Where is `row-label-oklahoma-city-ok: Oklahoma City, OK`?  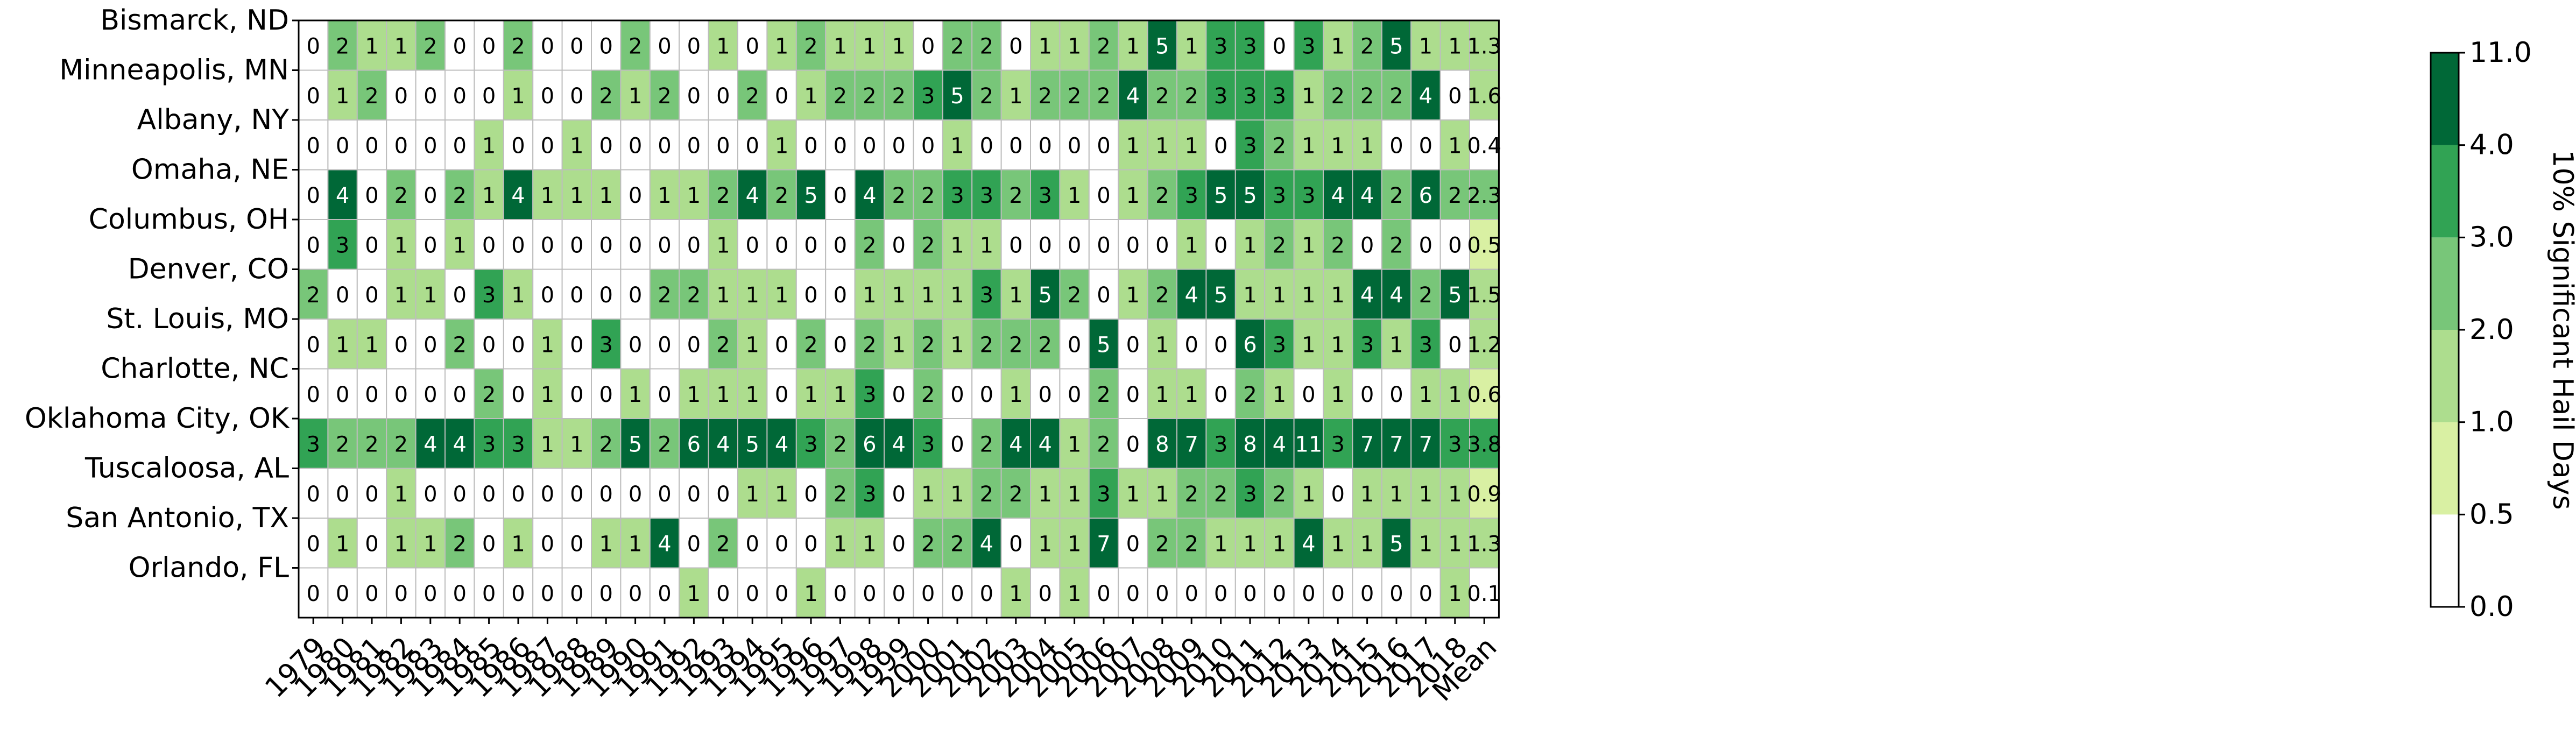 row-label-oklahoma-city-ok: Oklahoma City, OK is located at coordinates (157, 418).